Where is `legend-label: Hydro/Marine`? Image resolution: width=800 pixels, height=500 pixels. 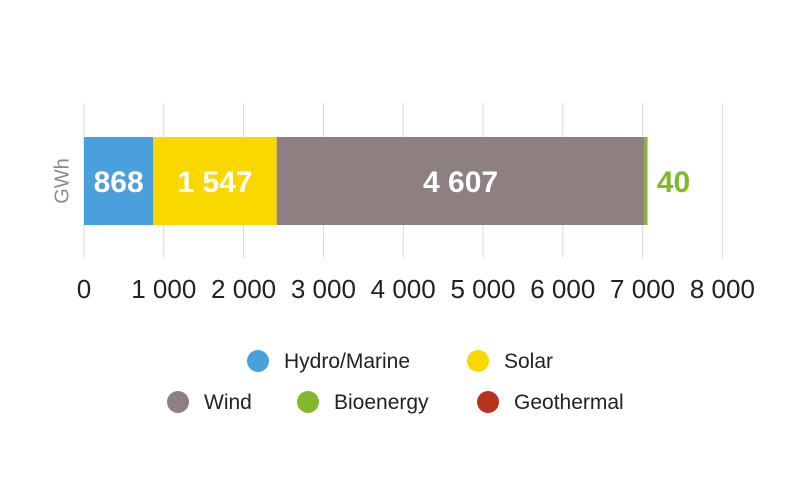
legend-label: Hydro/Marine is located at coordinates (347, 361).